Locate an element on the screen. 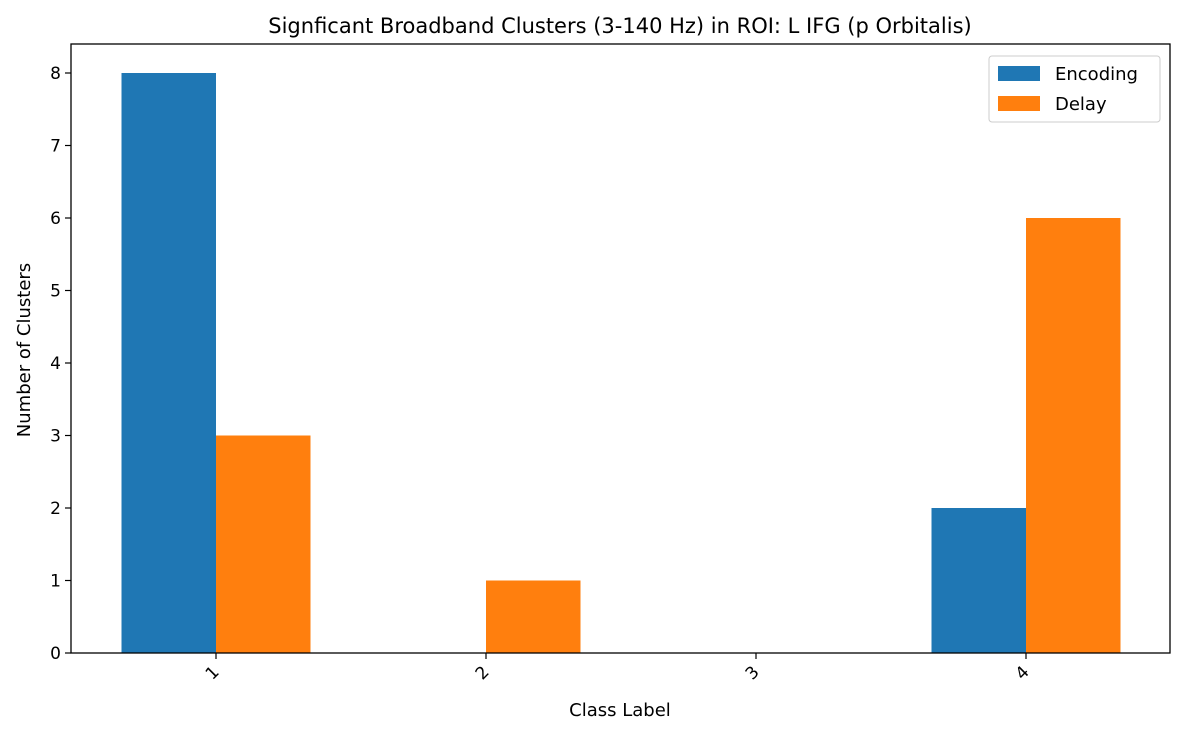  x-tick-label: 3 is located at coordinates (753, 673).